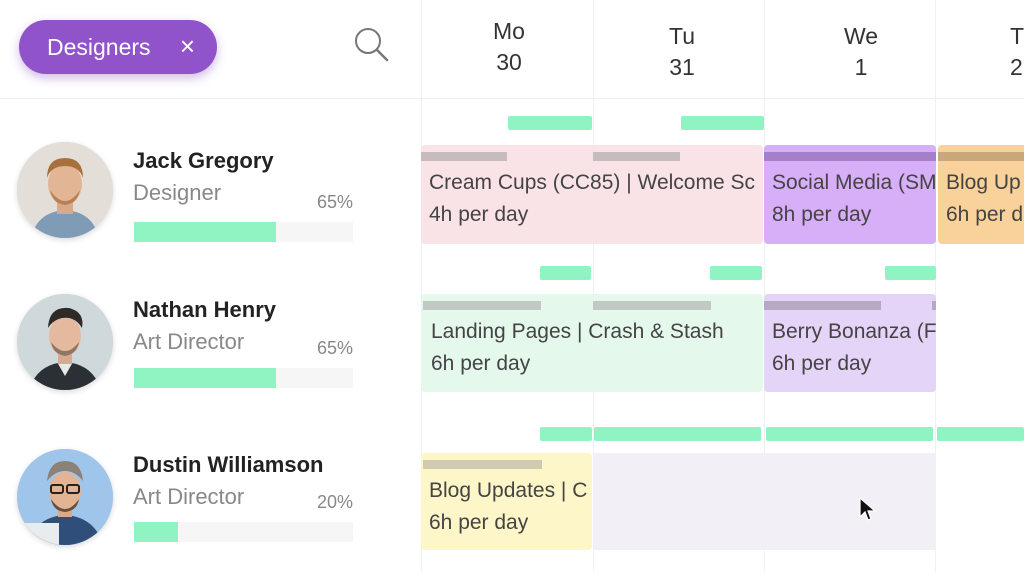  Describe the element at coordinates (509, 31) in the screenshot. I see `day-header-dow: Mo` at that location.